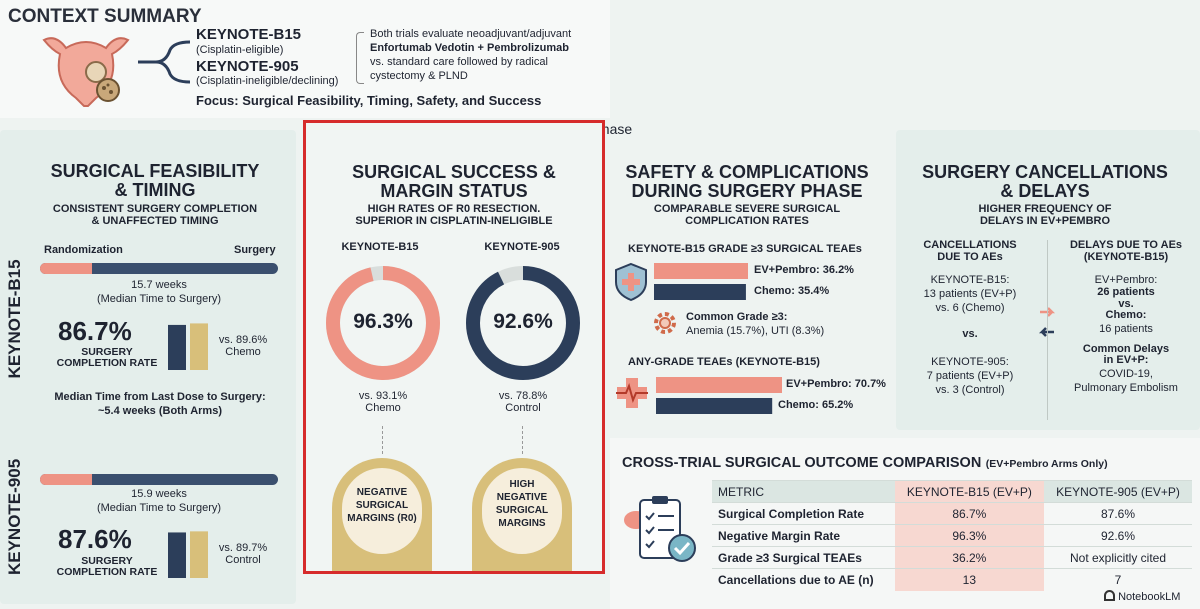  What do you see at coordinates (66, 268) in the screenshot?
I see `b15-timeline-fill` at bounding box center [66, 268].